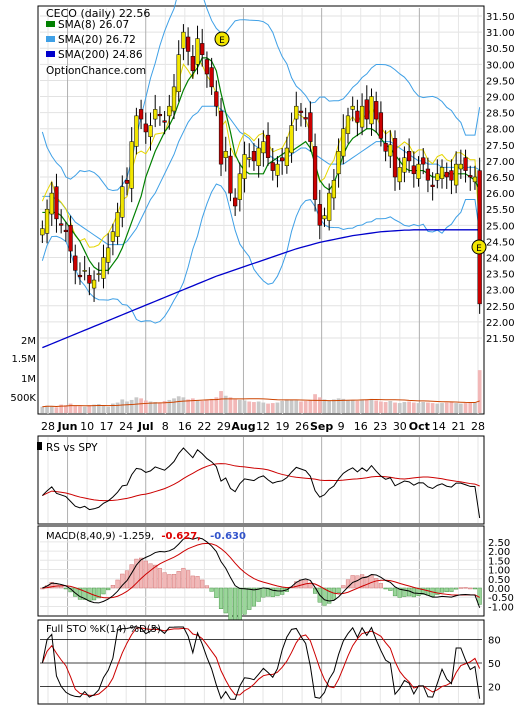 The width and height of the screenshot is (526, 706). I want to click on macd-label: MACD(8,40,9) -1.259,, so click(100, 536).